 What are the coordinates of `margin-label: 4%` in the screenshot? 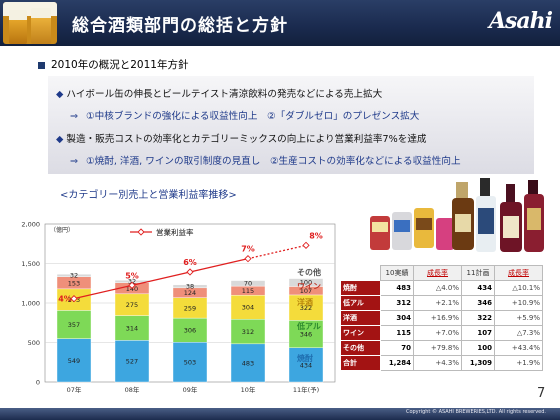 It's located at (65, 299).